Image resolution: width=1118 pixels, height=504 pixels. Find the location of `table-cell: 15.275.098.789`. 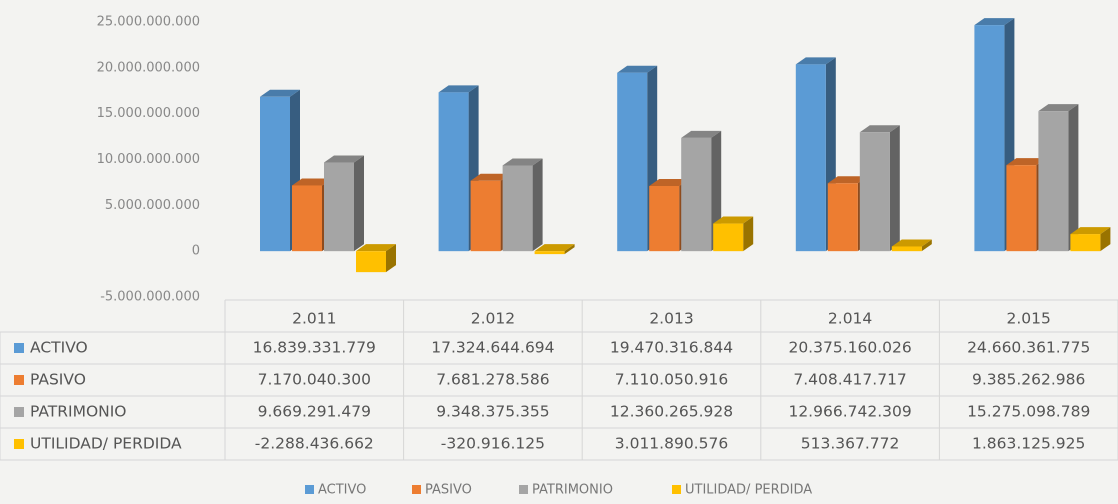

table-cell: 15.275.098.789 is located at coordinates (1028, 412).